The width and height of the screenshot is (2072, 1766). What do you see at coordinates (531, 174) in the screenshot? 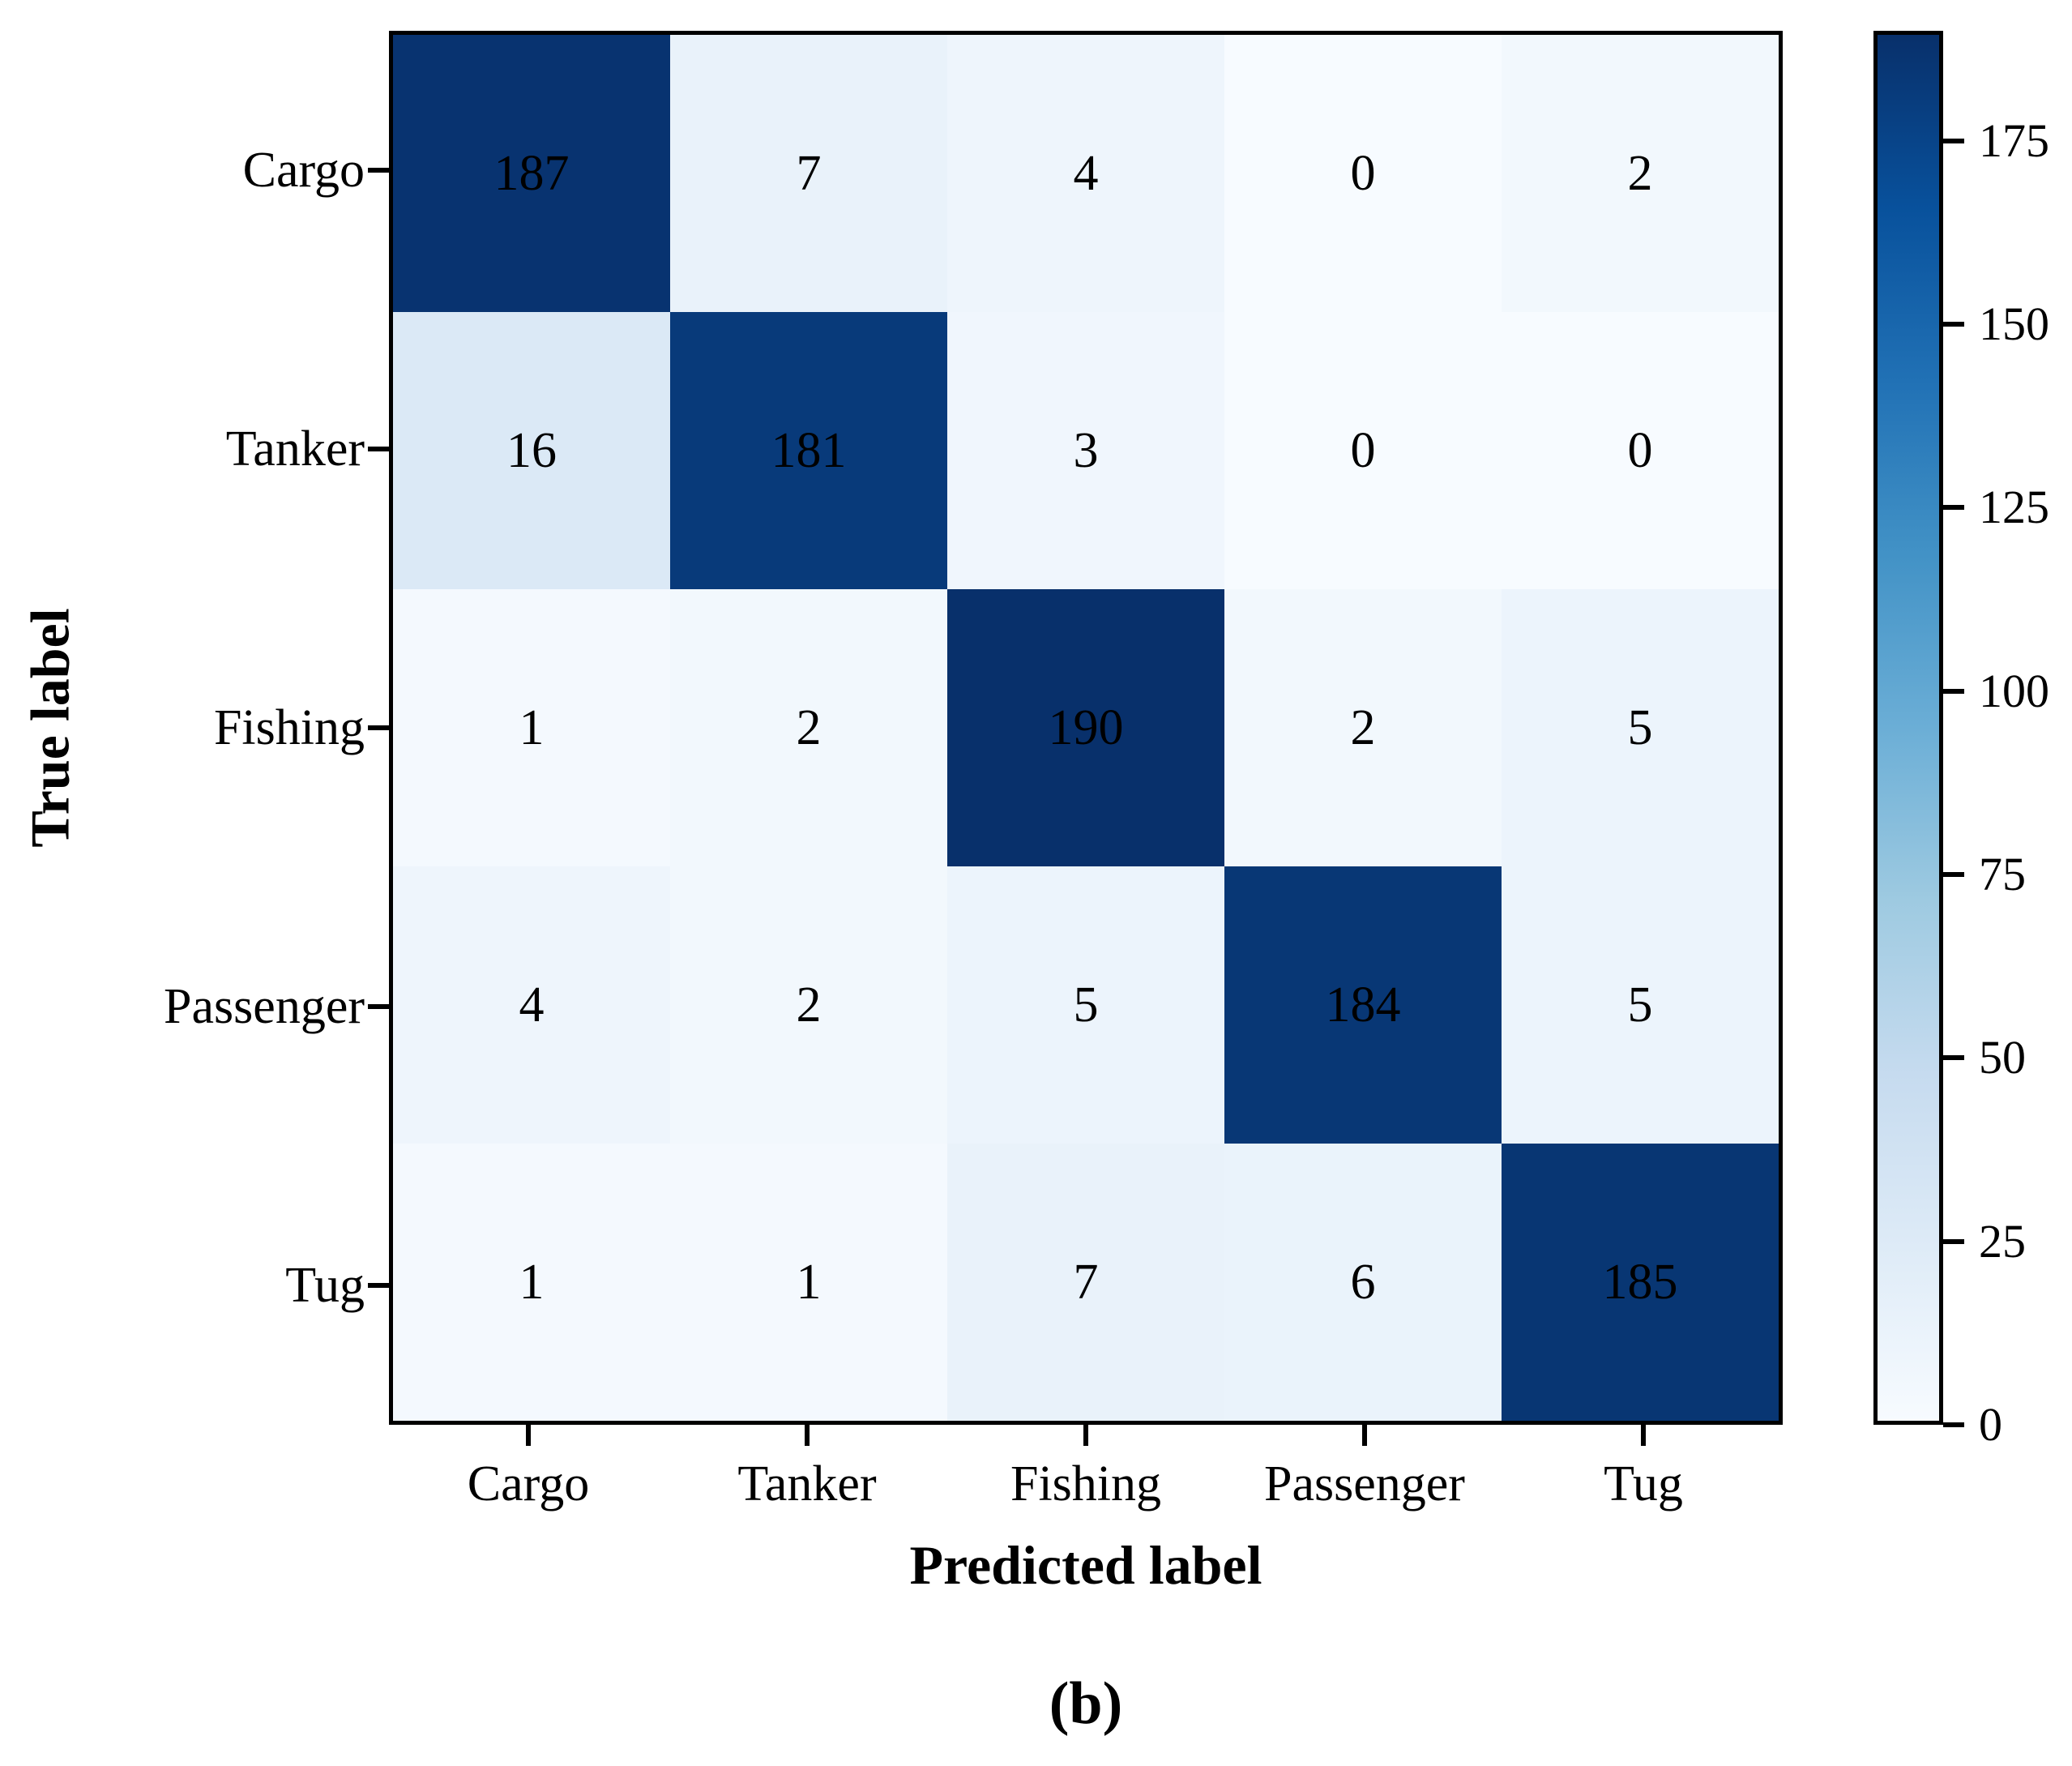
I see `matrix-cell: 187` at bounding box center [531, 174].